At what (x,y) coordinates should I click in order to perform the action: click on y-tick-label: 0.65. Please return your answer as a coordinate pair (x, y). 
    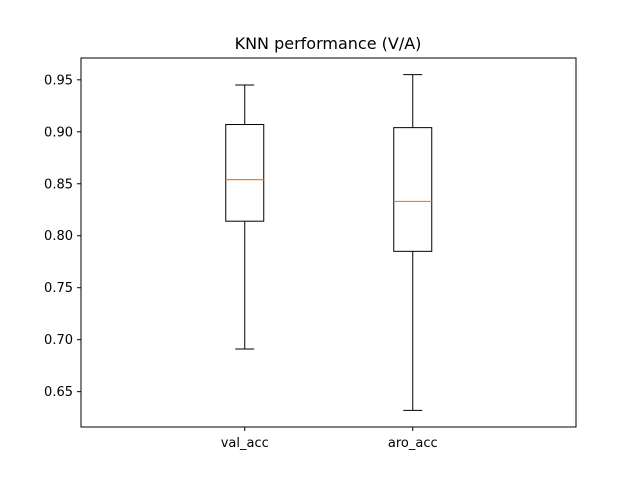
    Looking at the image, I should click on (58, 392).